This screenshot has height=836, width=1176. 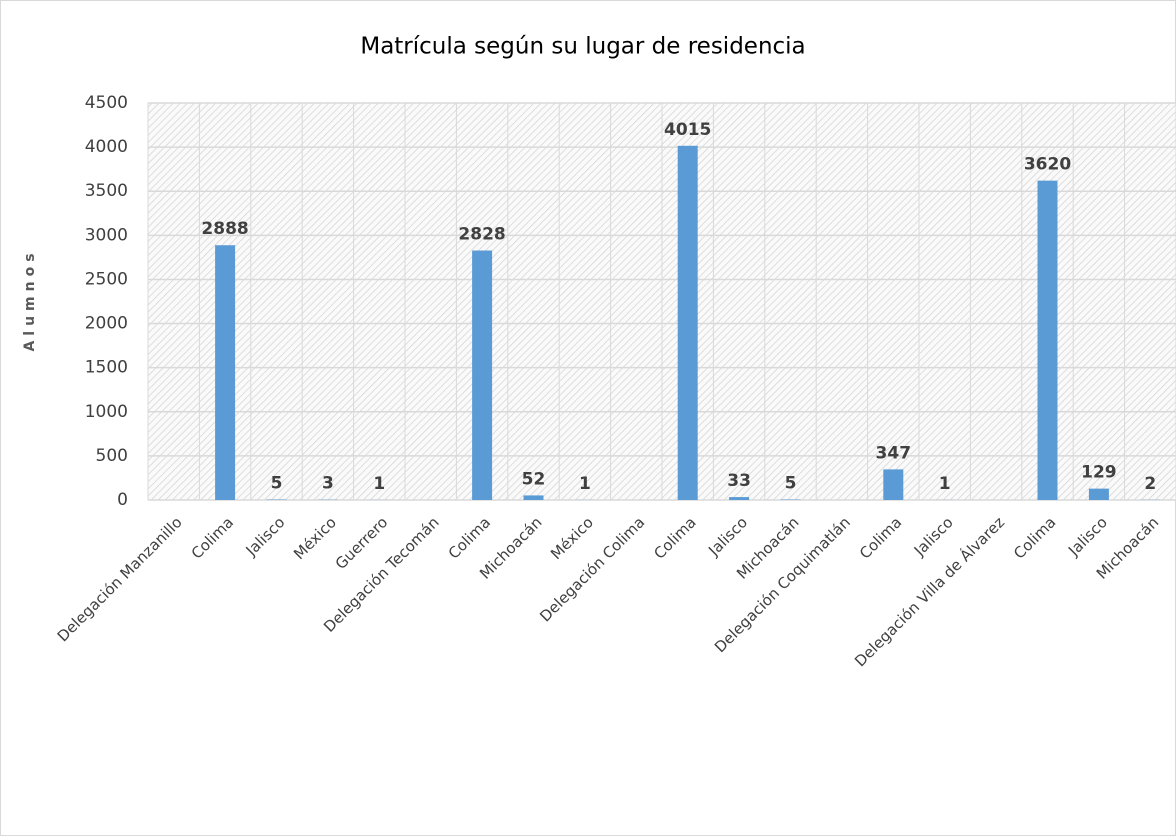 I want to click on y-axis-label: Alumnos, so click(x=30, y=299).